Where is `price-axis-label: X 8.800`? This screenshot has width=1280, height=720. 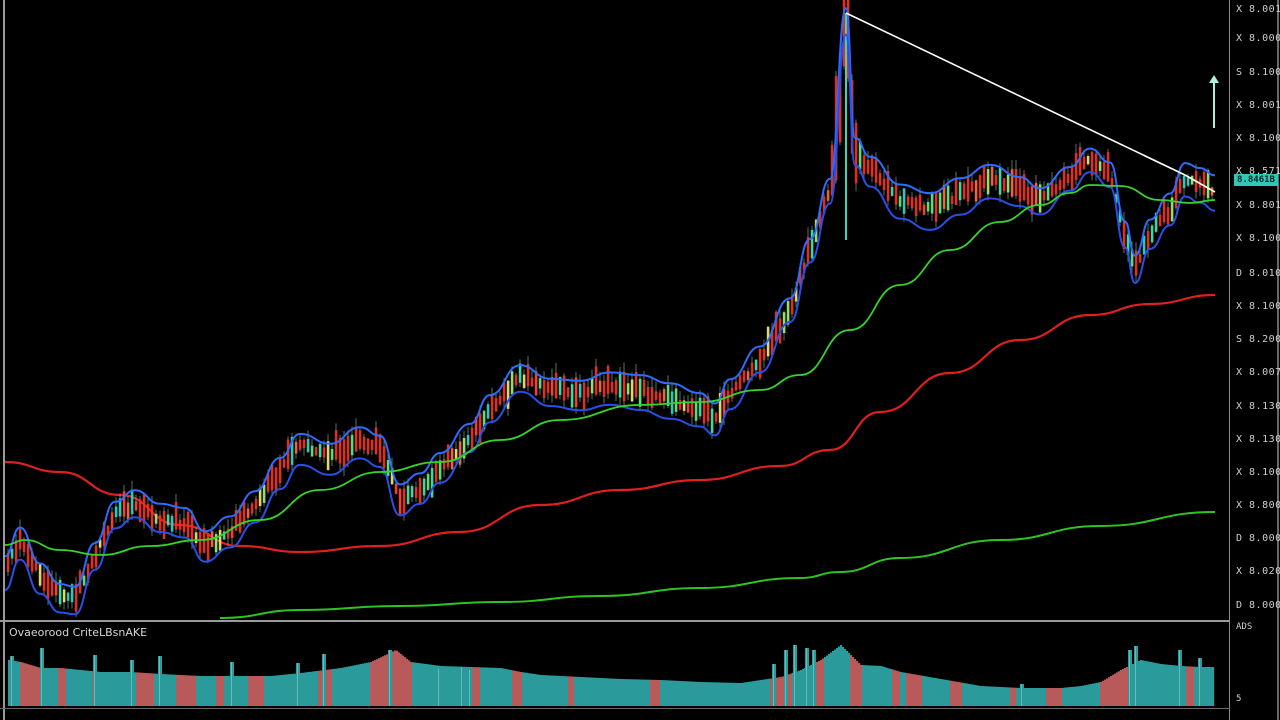
price-axis-label: X 8.800 is located at coordinates (1258, 505).